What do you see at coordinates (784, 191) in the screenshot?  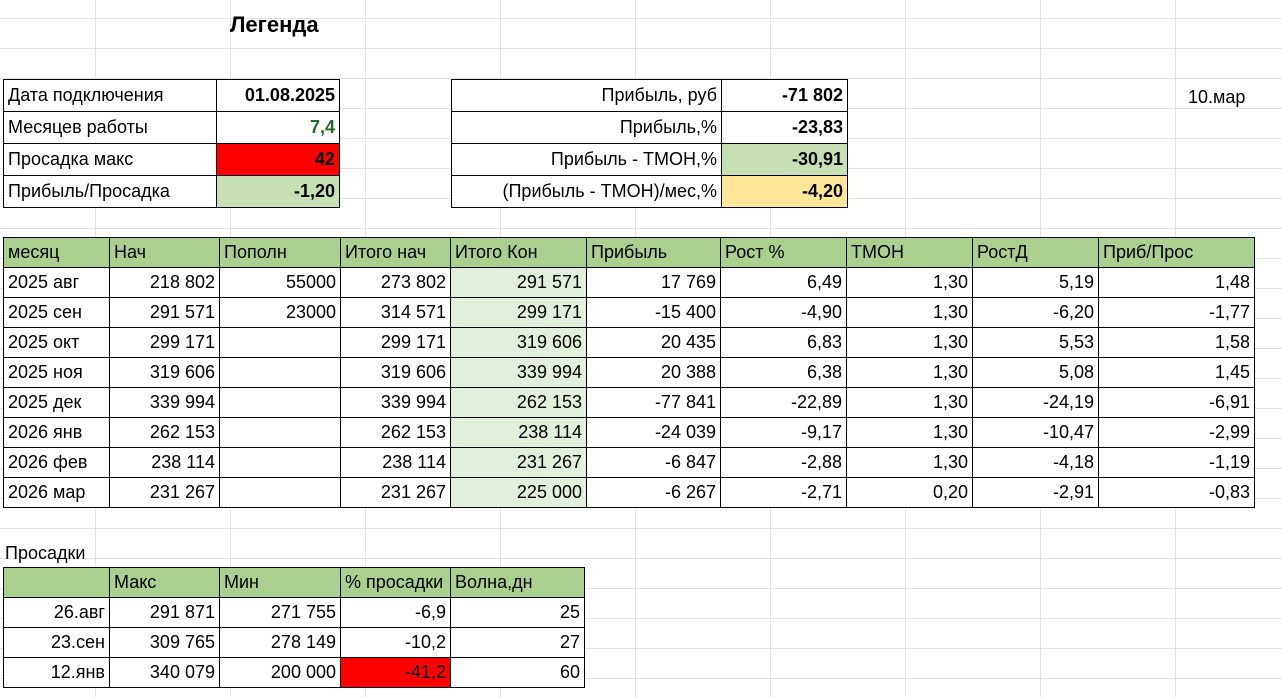 I see `profit-tmon-month-value: -4,20` at bounding box center [784, 191].